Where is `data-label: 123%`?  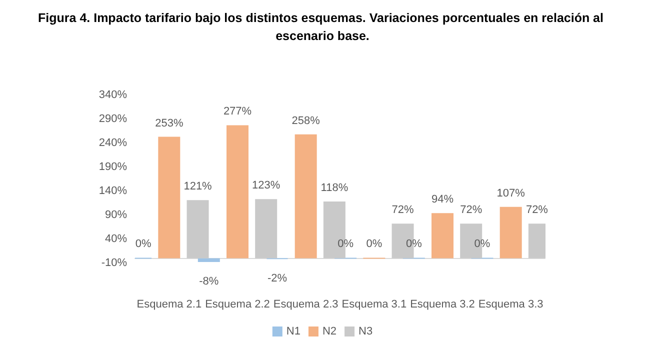
data-label: 123% is located at coordinates (266, 186).